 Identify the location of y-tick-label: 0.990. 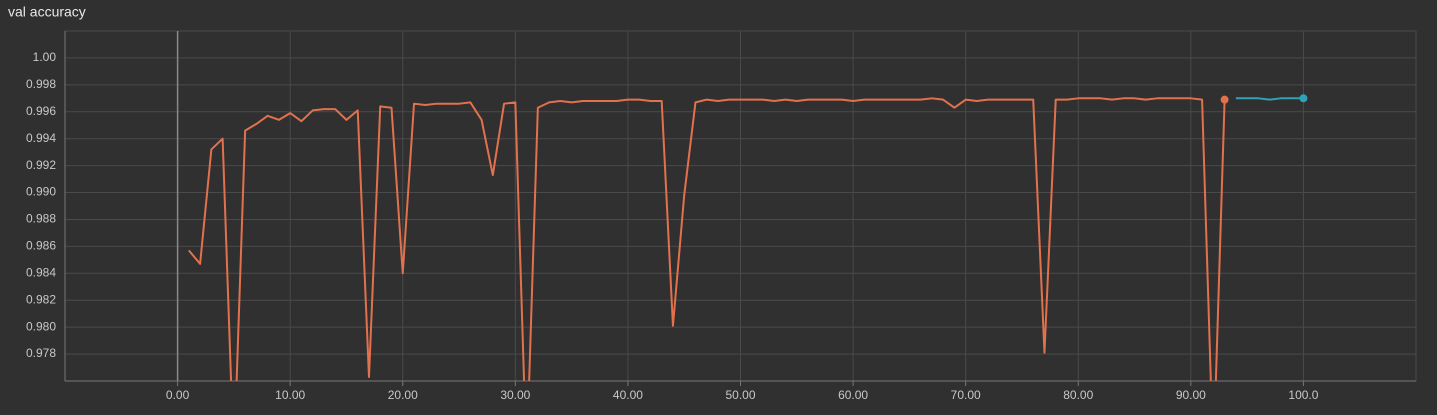
(41, 192).